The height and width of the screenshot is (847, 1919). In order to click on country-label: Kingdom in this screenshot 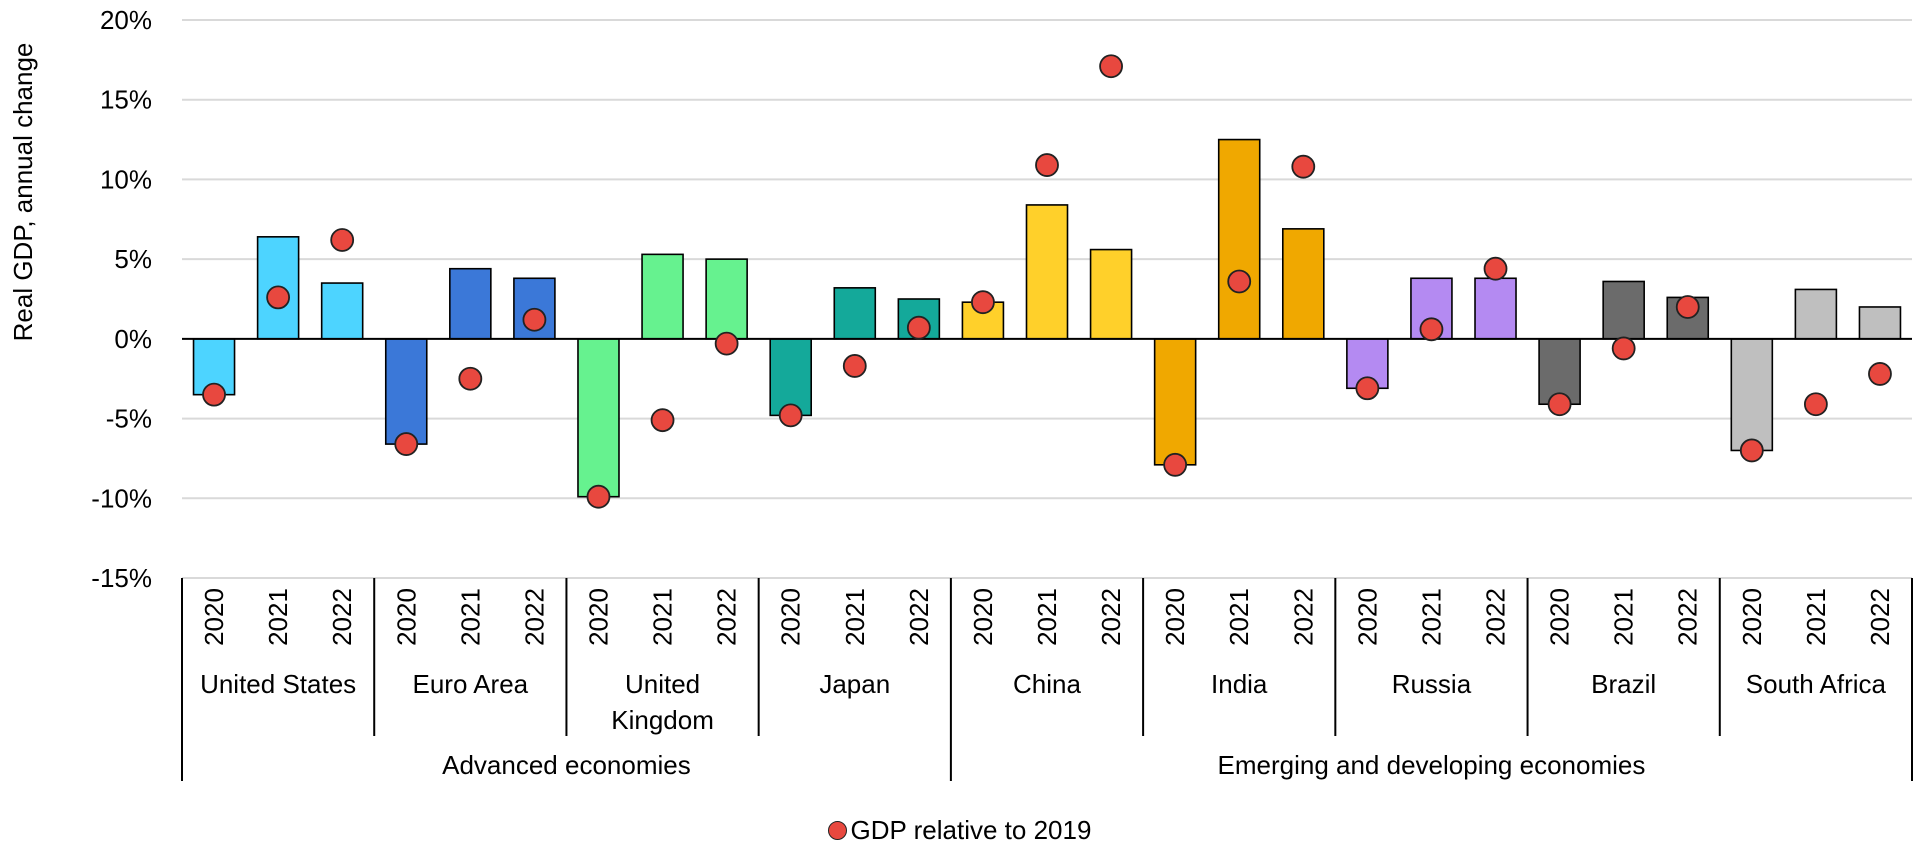, I will do `click(662, 720)`.